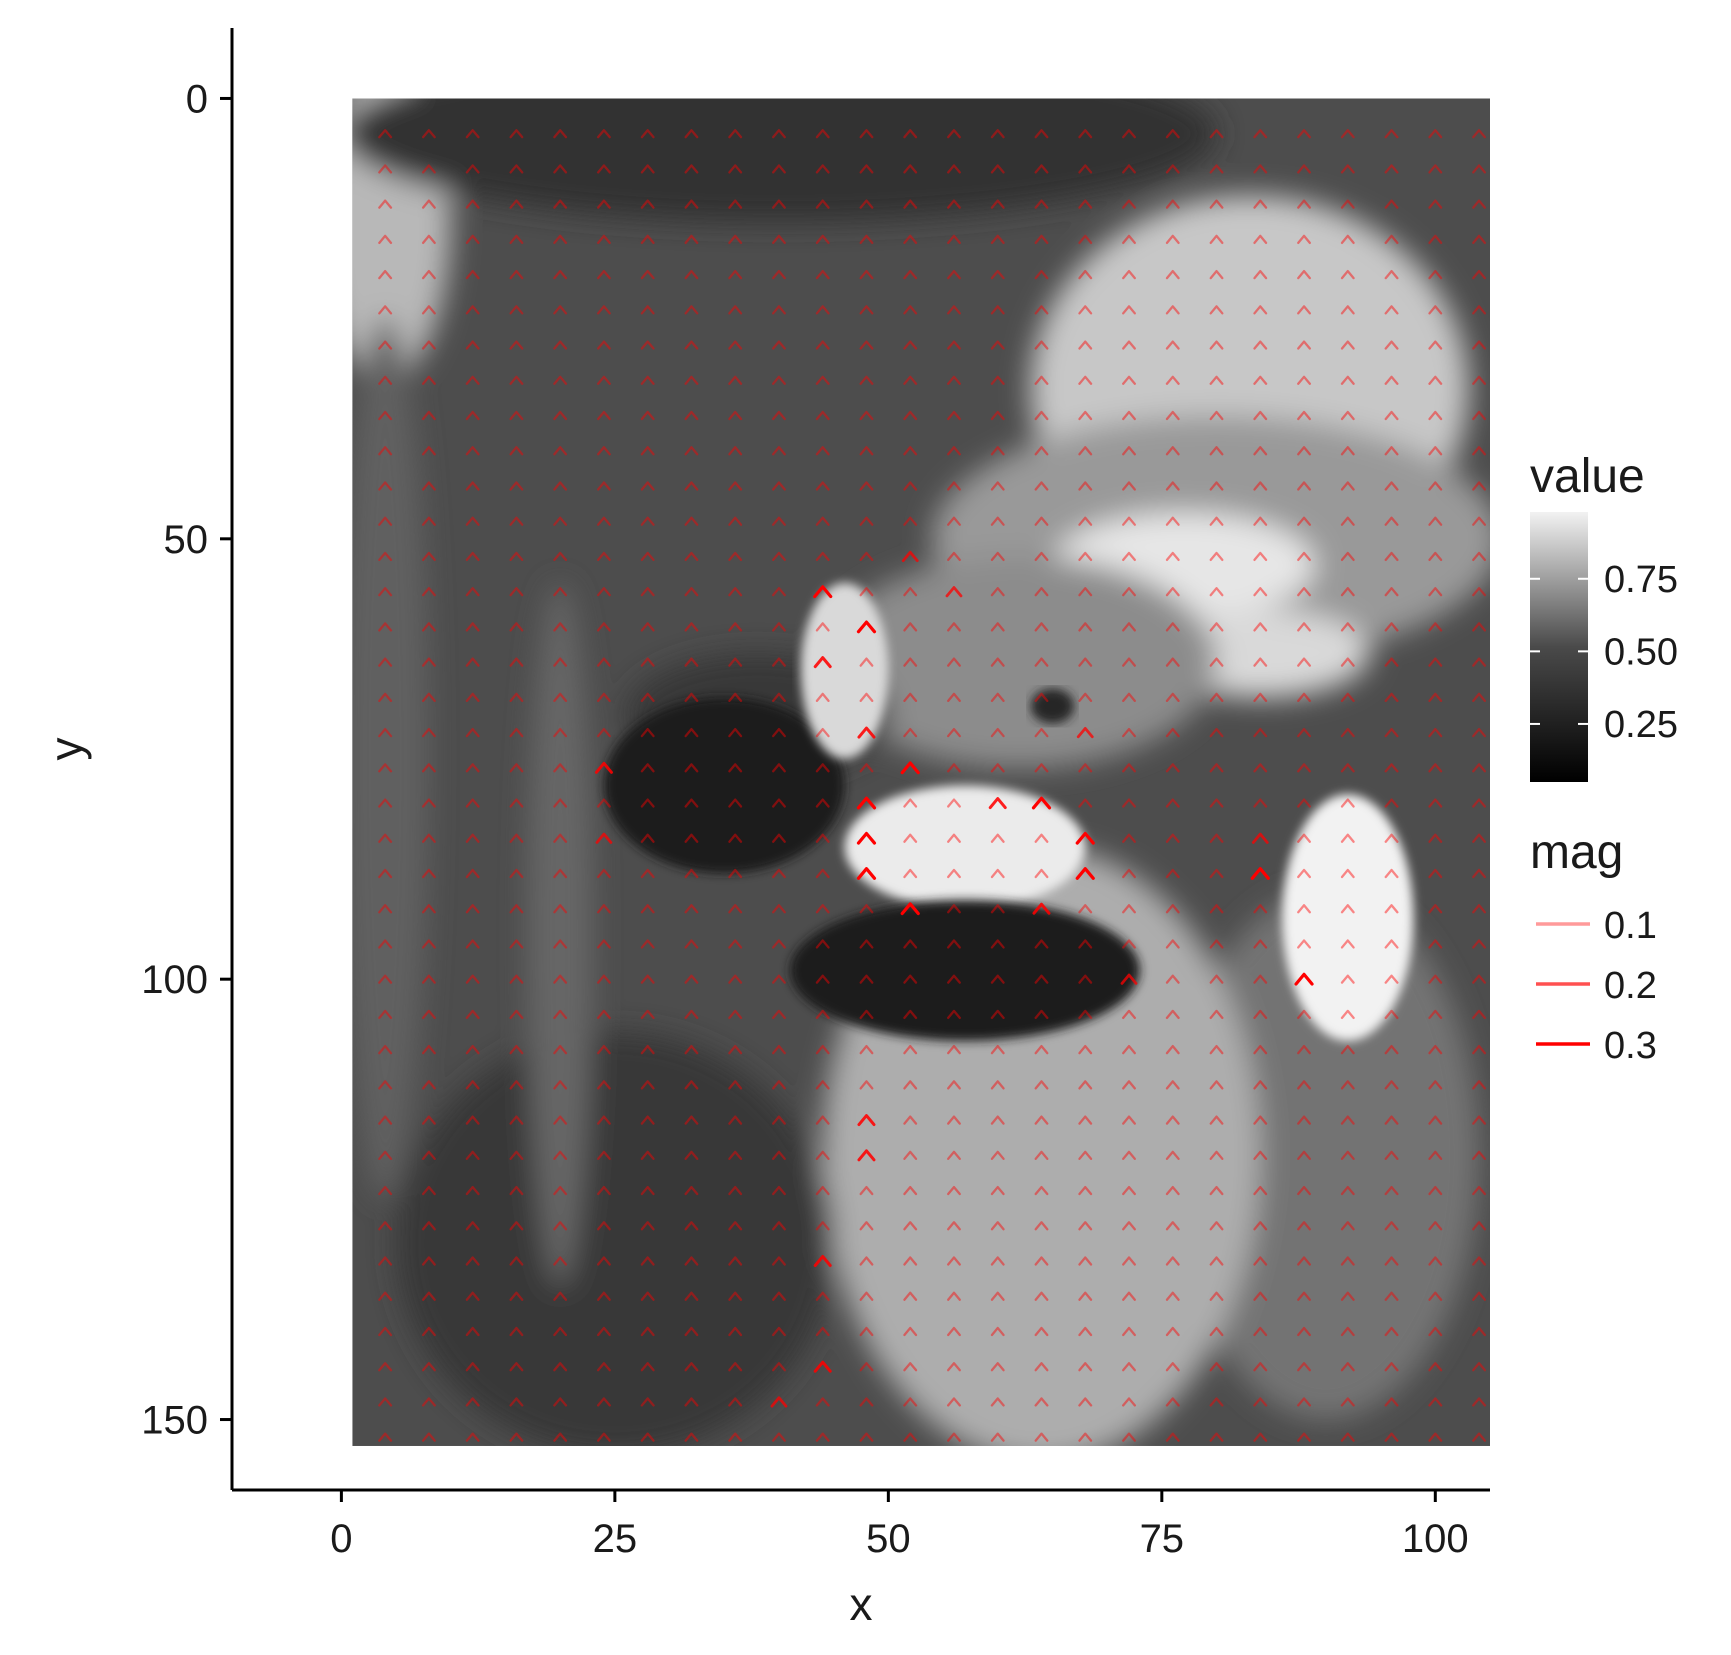 The width and height of the screenshot is (1731, 1655). I want to click on x-tick-label: 0, so click(341, 1539).